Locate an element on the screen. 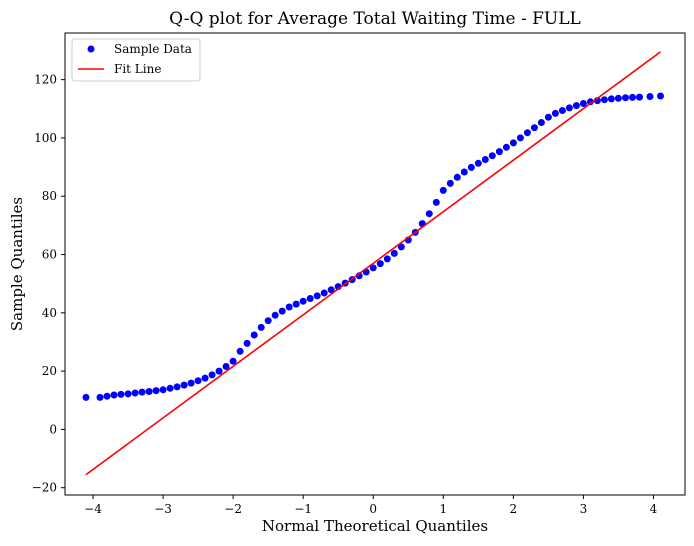 The height and width of the screenshot is (546, 694). legend-label-sample-data: Sample Data is located at coordinates (153, 49).